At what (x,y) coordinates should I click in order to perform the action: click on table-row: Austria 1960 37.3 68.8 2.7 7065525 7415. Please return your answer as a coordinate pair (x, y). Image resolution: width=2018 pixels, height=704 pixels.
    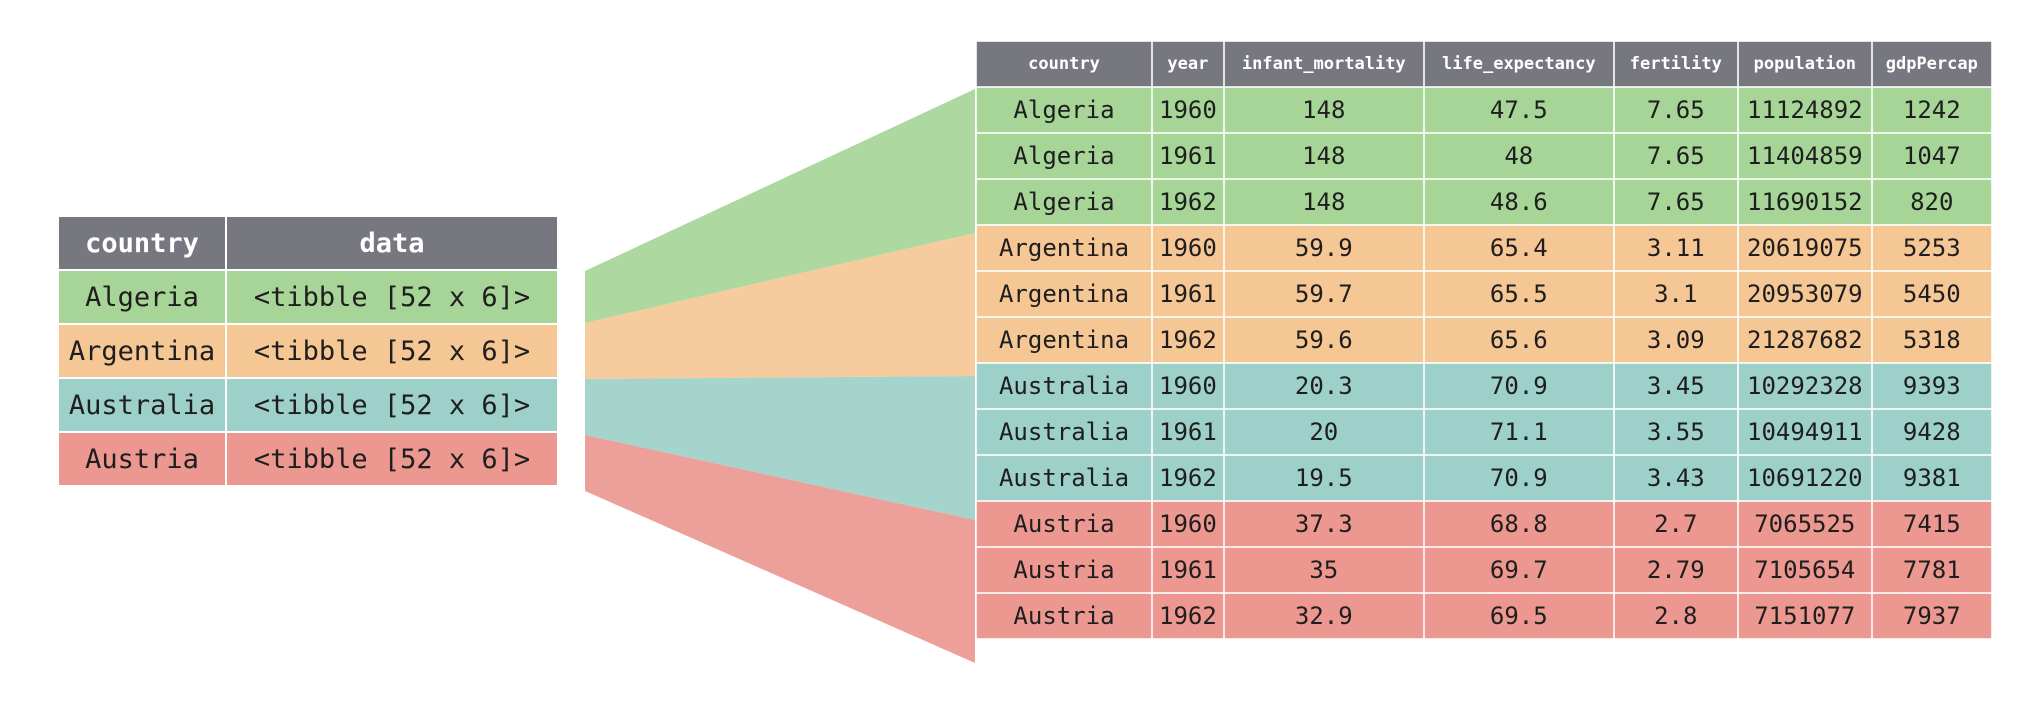
    Looking at the image, I should click on (1484, 524).